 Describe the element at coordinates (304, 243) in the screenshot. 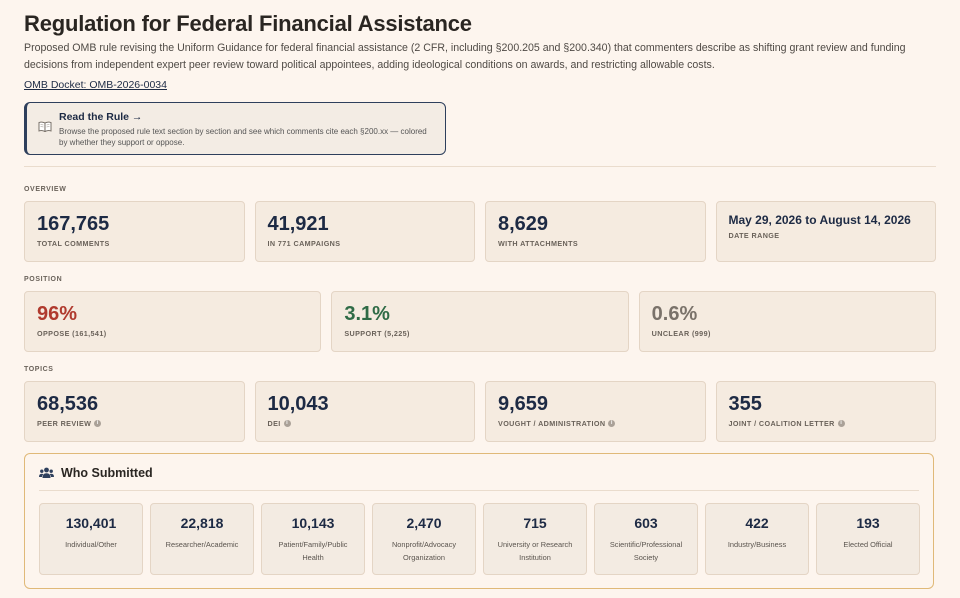

I see `stat-label: IN 771 CAMPAIGNS` at that location.